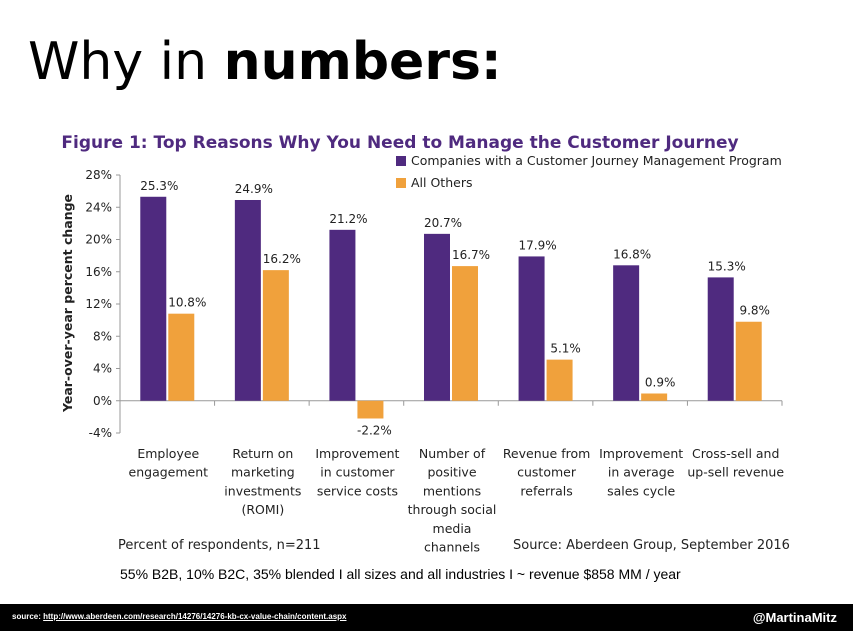 The height and width of the screenshot is (631, 853). What do you see at coordinates (98, 240) in the screenshot?
I see `y-tick-label: 20%` at bounding box center [98, 240].